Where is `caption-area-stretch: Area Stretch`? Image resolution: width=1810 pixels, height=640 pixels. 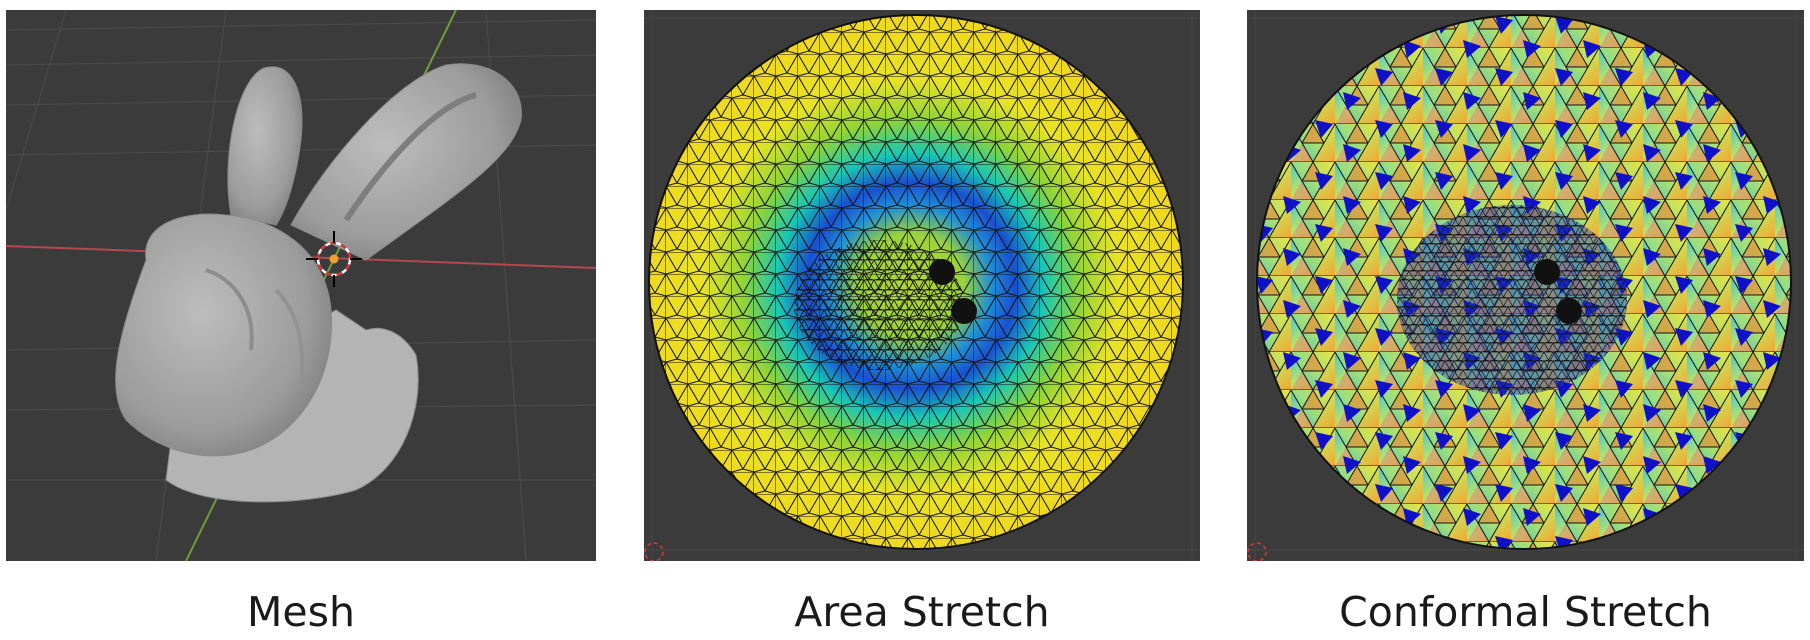
caption-area-stretch: Area Stretch is located at coordinates (922, 612).